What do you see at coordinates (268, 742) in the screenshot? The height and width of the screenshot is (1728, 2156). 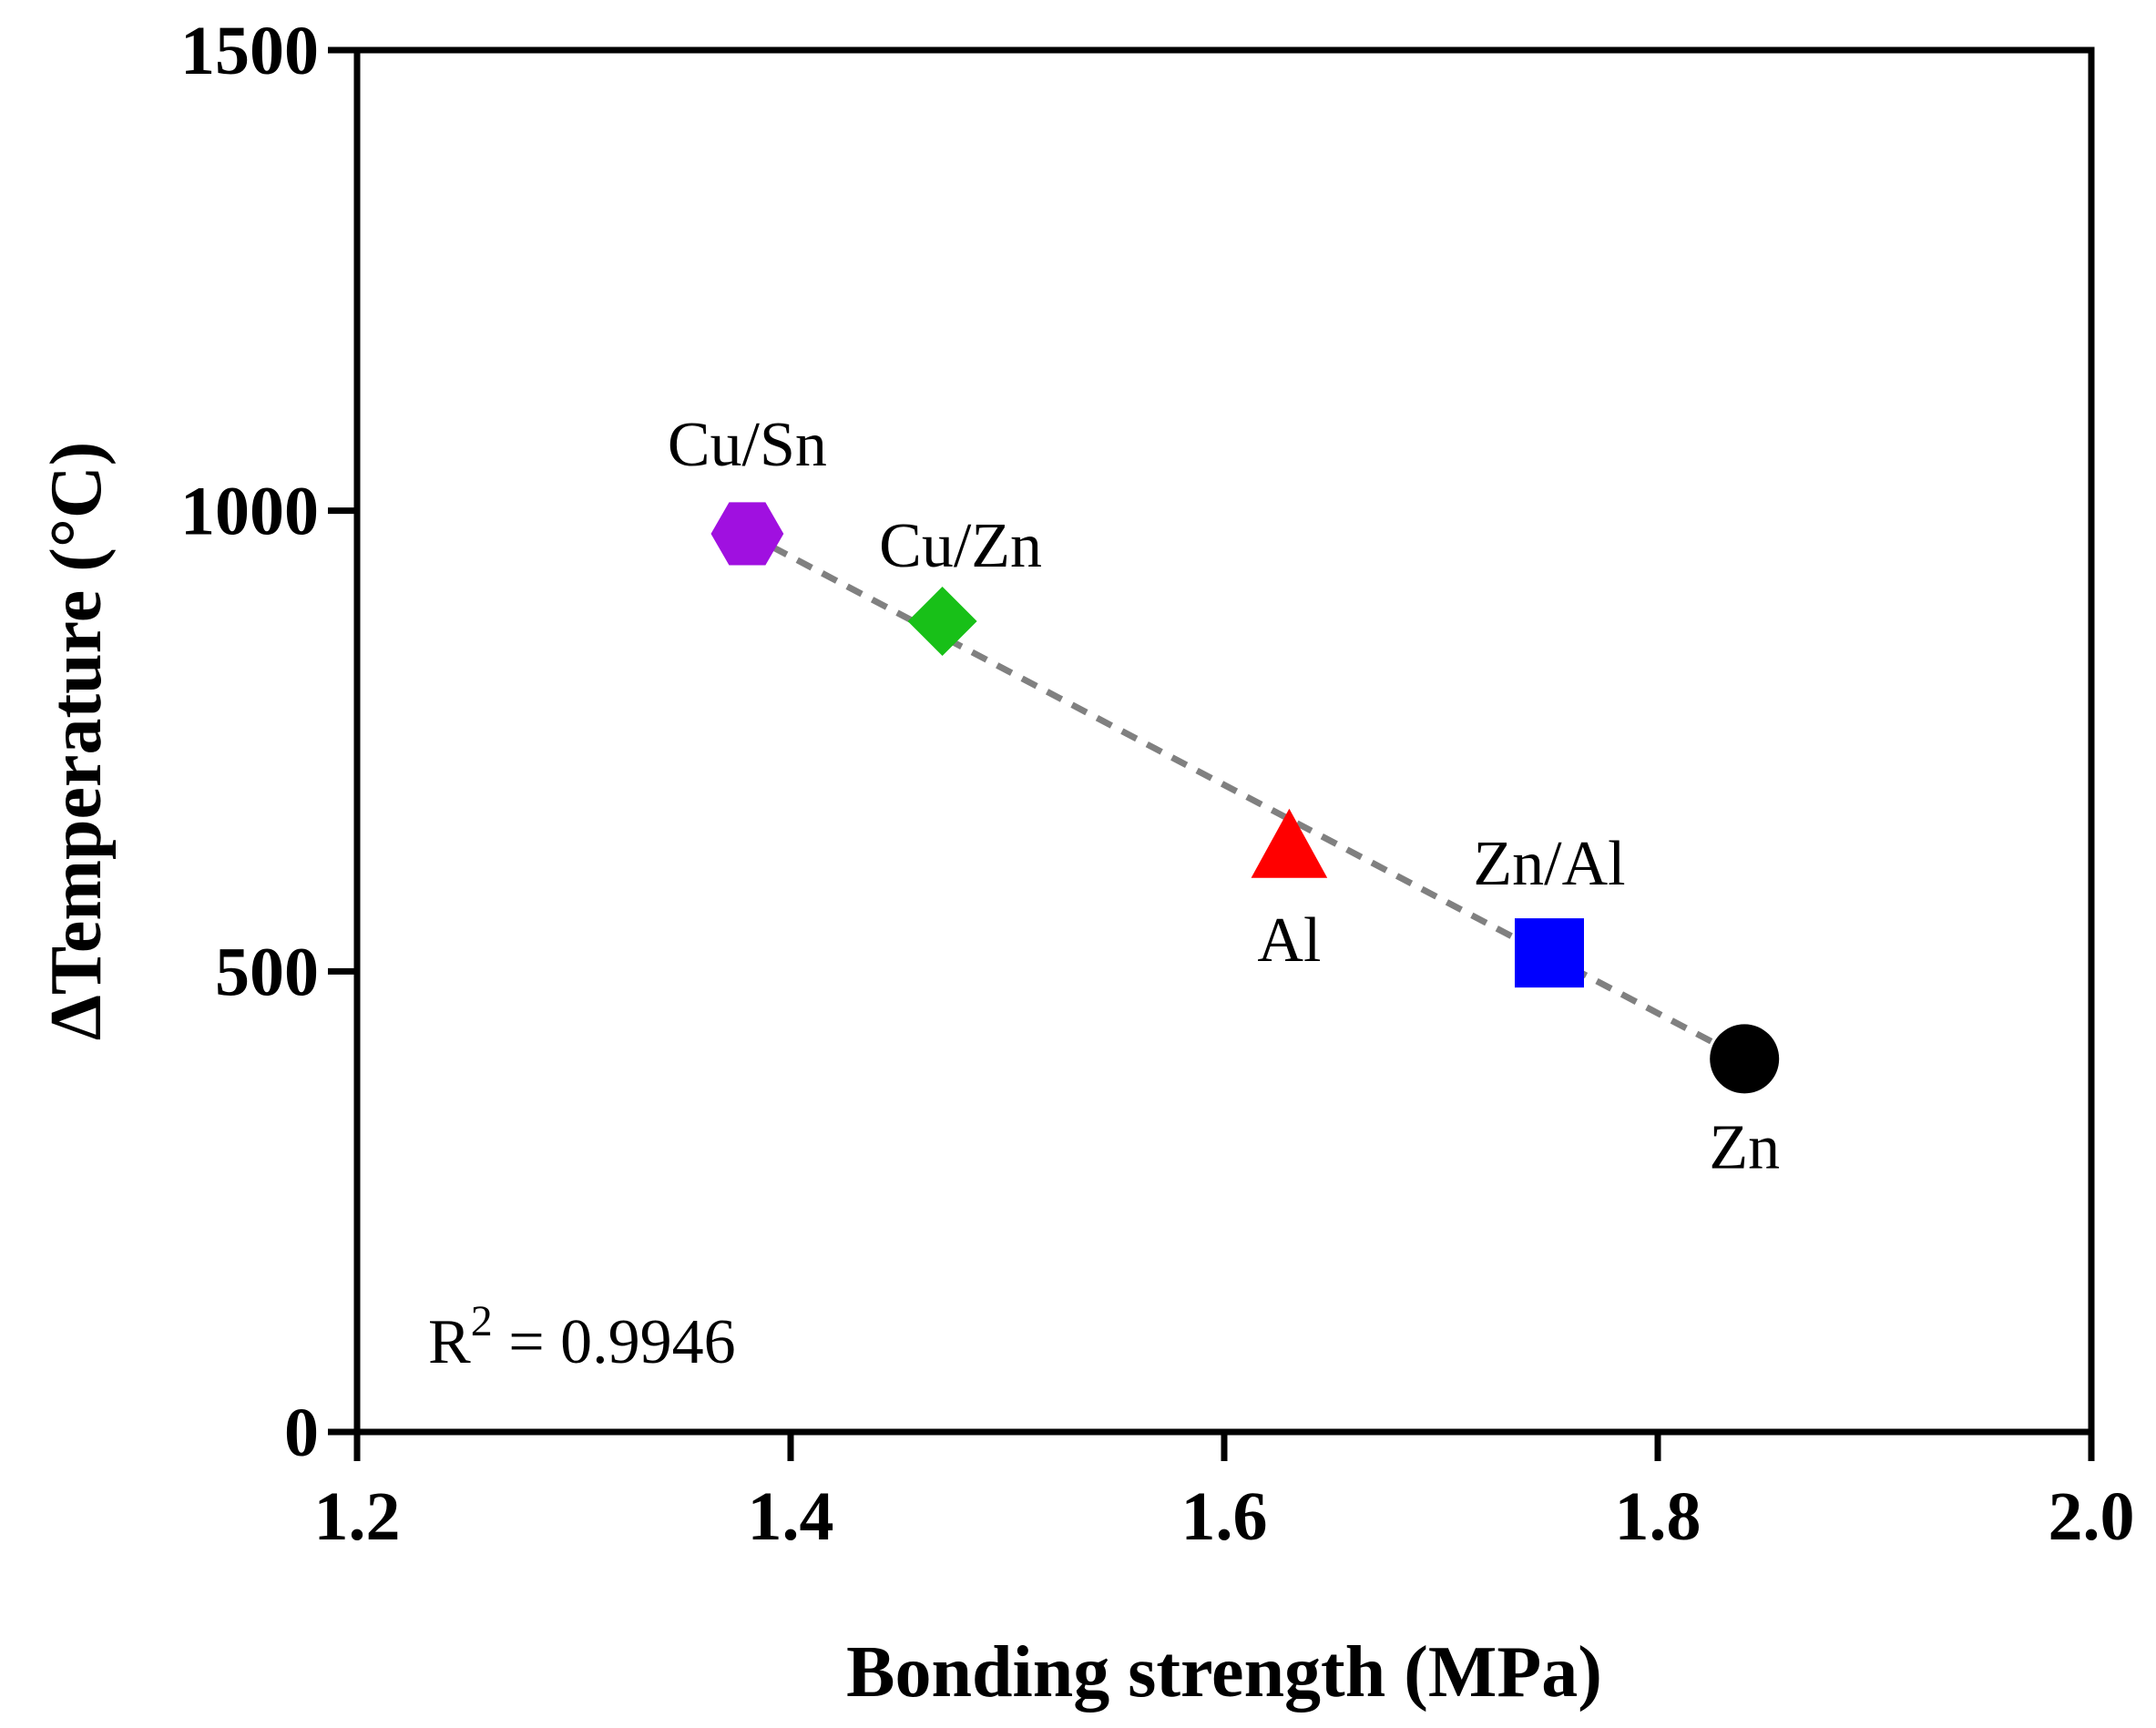 I see `y-ticks: 0 500 1000 1500` at bounding box center [268, 742].